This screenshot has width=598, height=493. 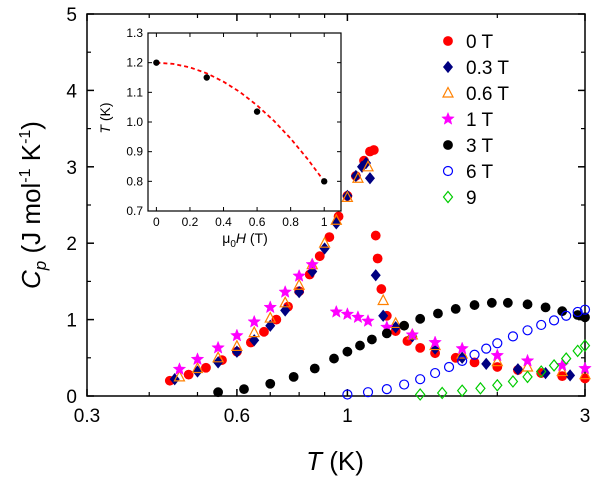 I want to click on inset-x-tick-label: 0.6, so click(x=257, y=222).